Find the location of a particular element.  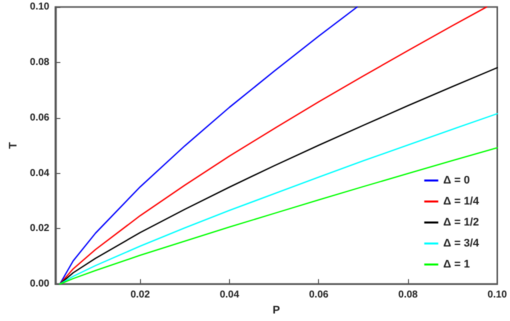

y-tick-label: 0.10 is located at coordinates (40, 7).